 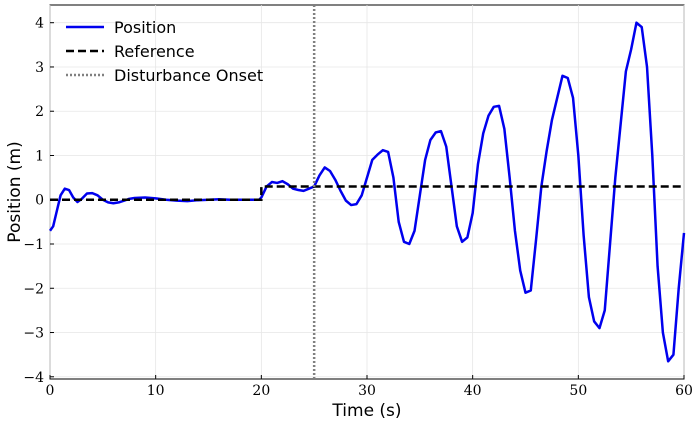 I want to click on y-tick-label: 4, so click(x=39, y=24).